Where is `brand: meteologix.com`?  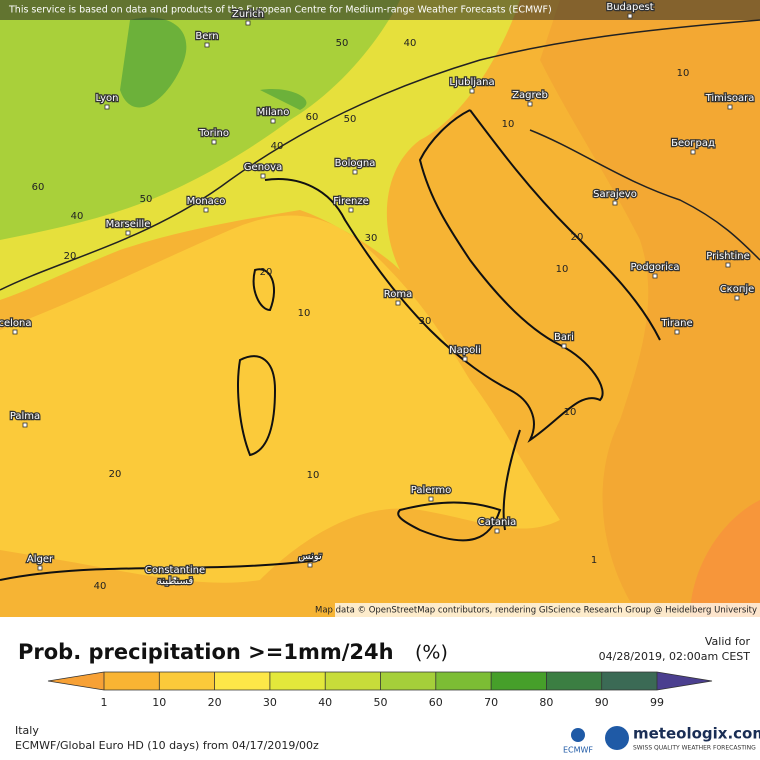
brand: meteologix.com is located at coordinates (696, 734).